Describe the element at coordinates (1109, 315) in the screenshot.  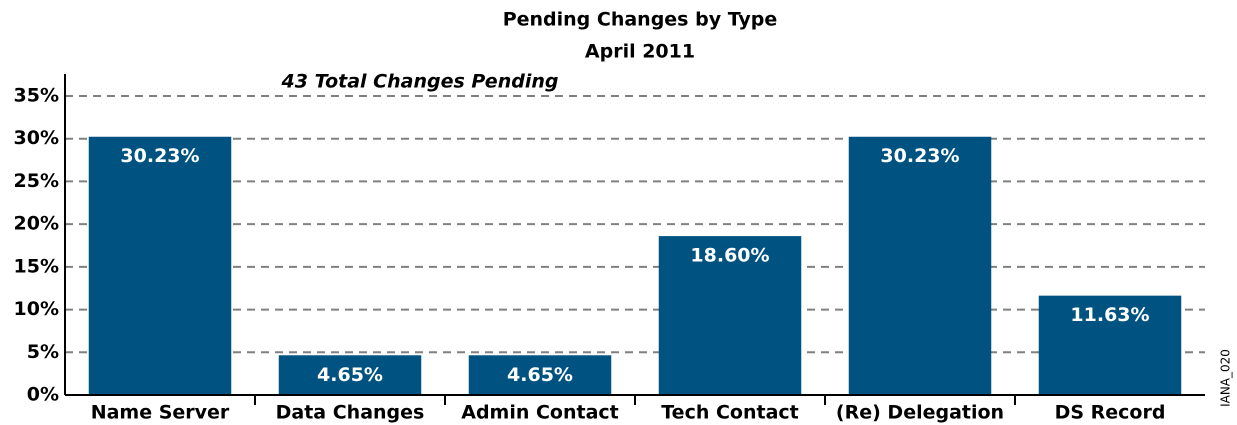
I see `value-label: 11.63%` at that location.